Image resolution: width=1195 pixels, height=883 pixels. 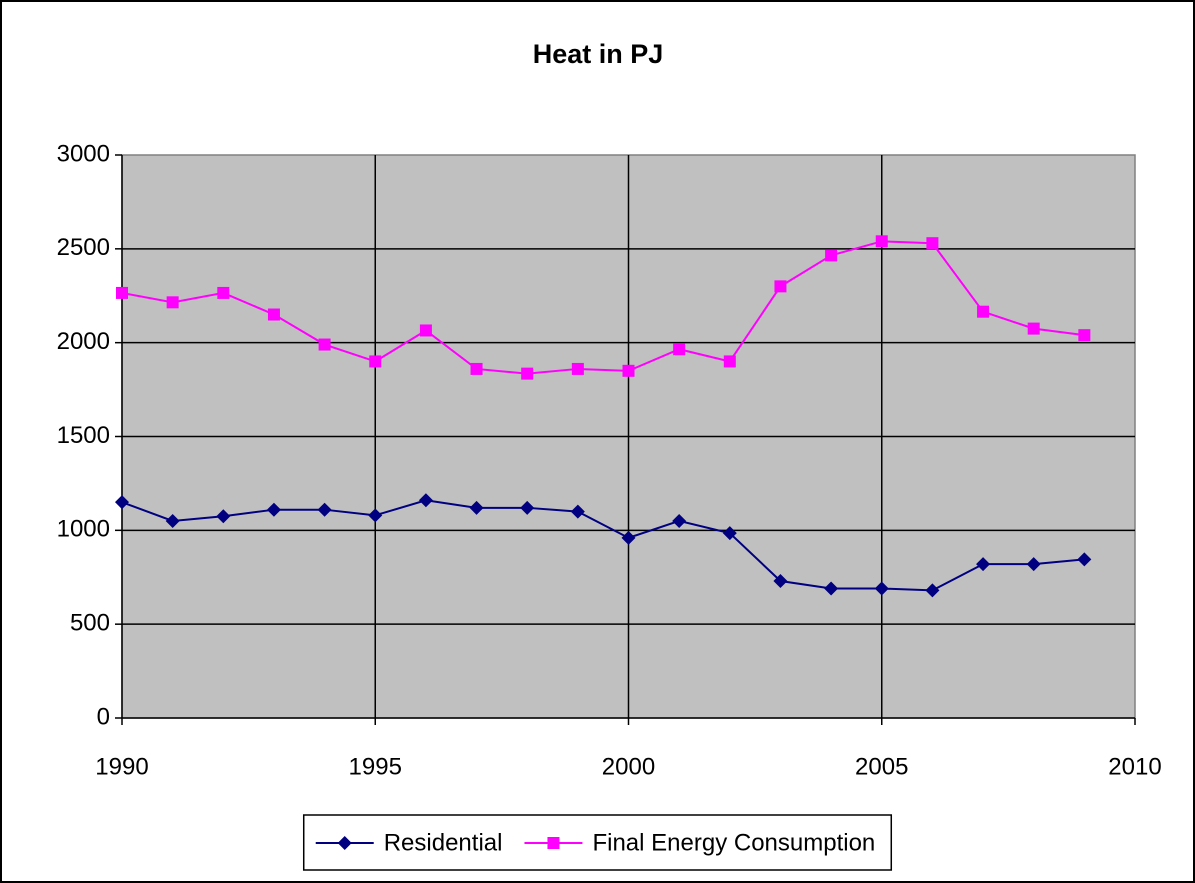 What do you see at coordinates (103, 716) in the screenshot?
I see `y-tick-label: 0` at bounding box center [103, 716].